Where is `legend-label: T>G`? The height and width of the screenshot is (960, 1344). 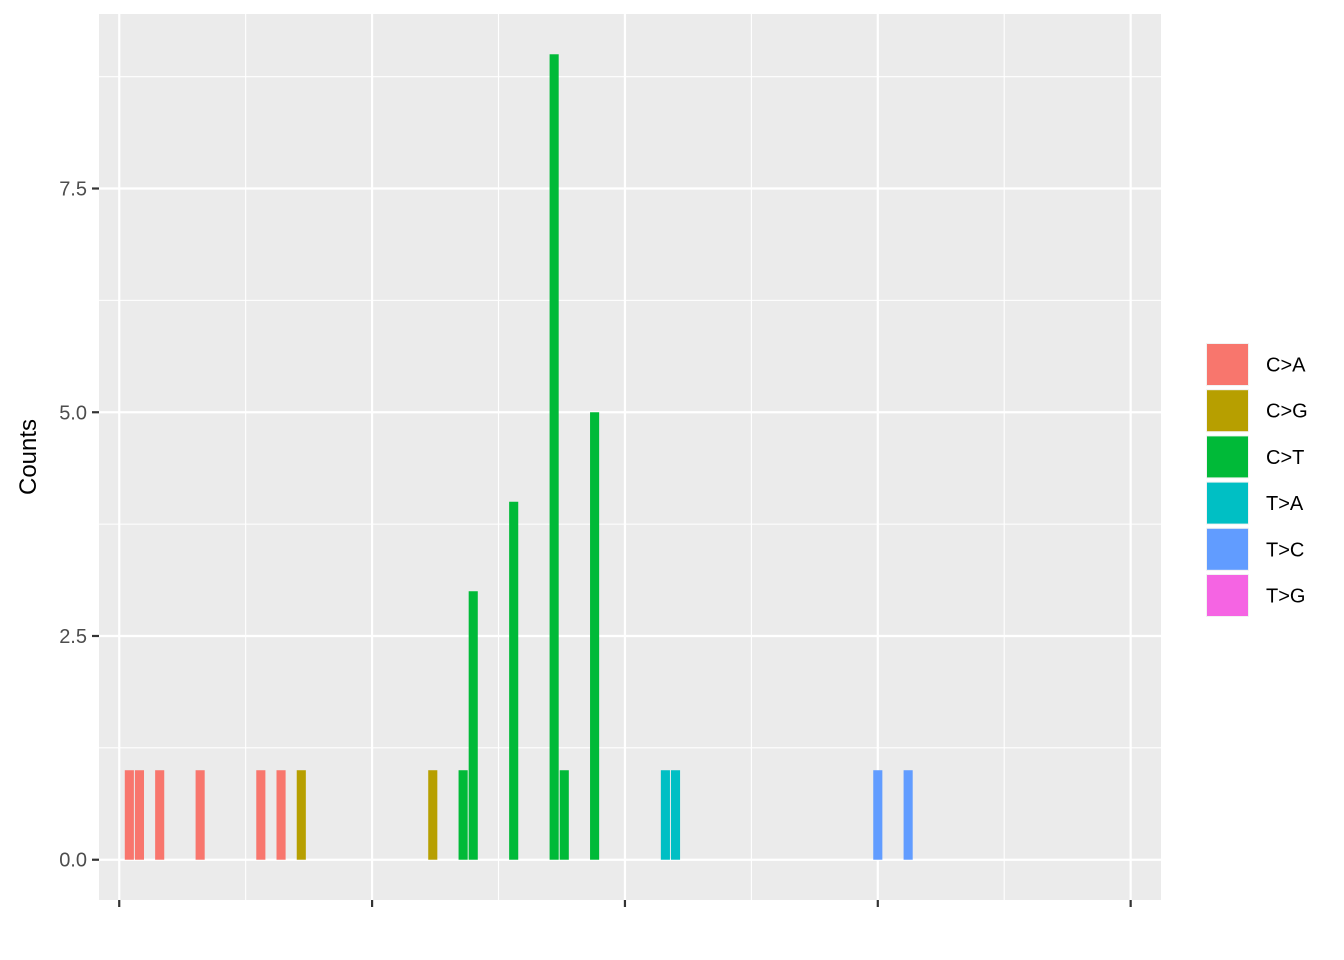
legend-label: T>G is located at coordinates (1285, 597).